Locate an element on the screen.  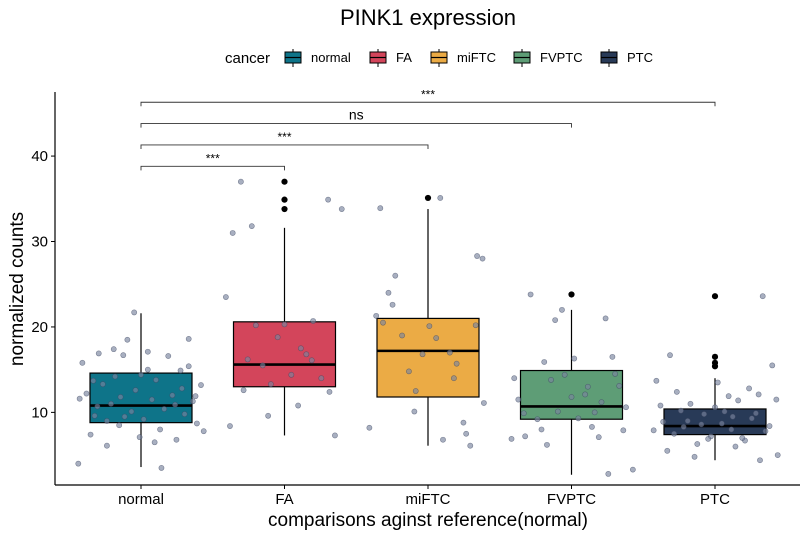
comparison-normal-vs-ptc: *** is located at coordinates (428, 97).